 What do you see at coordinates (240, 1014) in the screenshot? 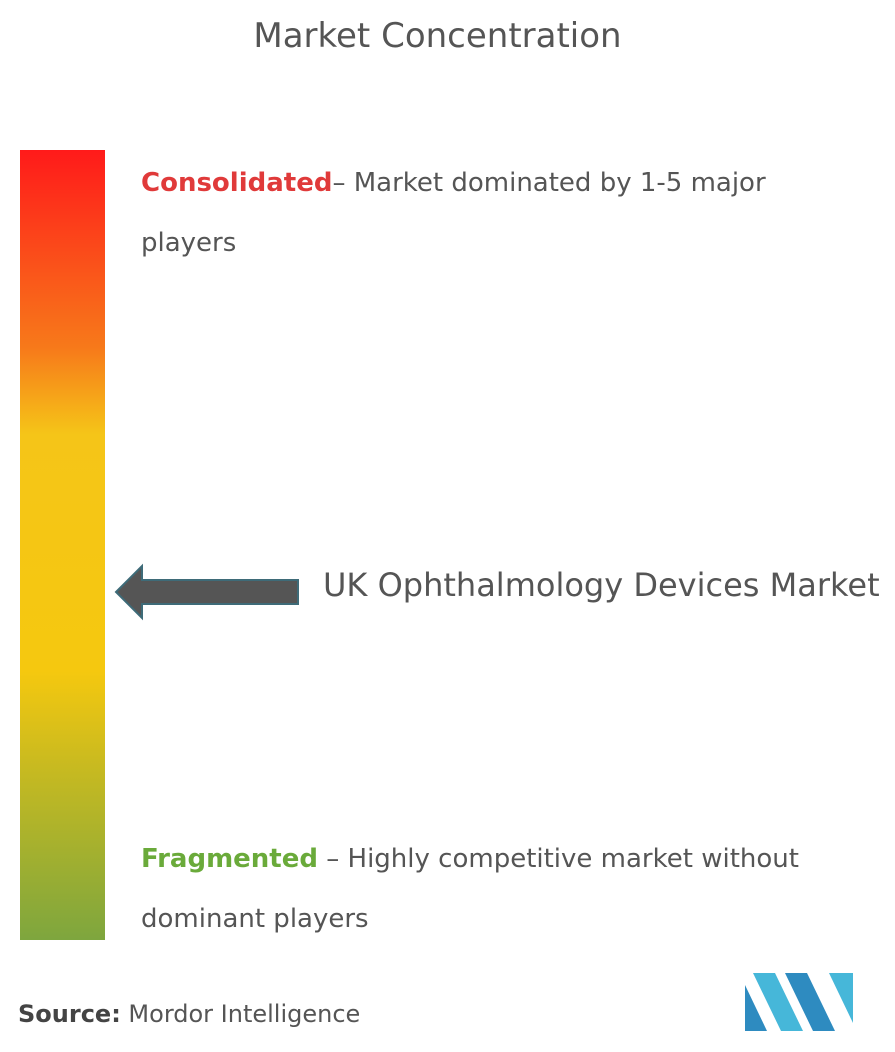
I see `source-text: Mordor Intelligence` at bounding box center [240, 1014].